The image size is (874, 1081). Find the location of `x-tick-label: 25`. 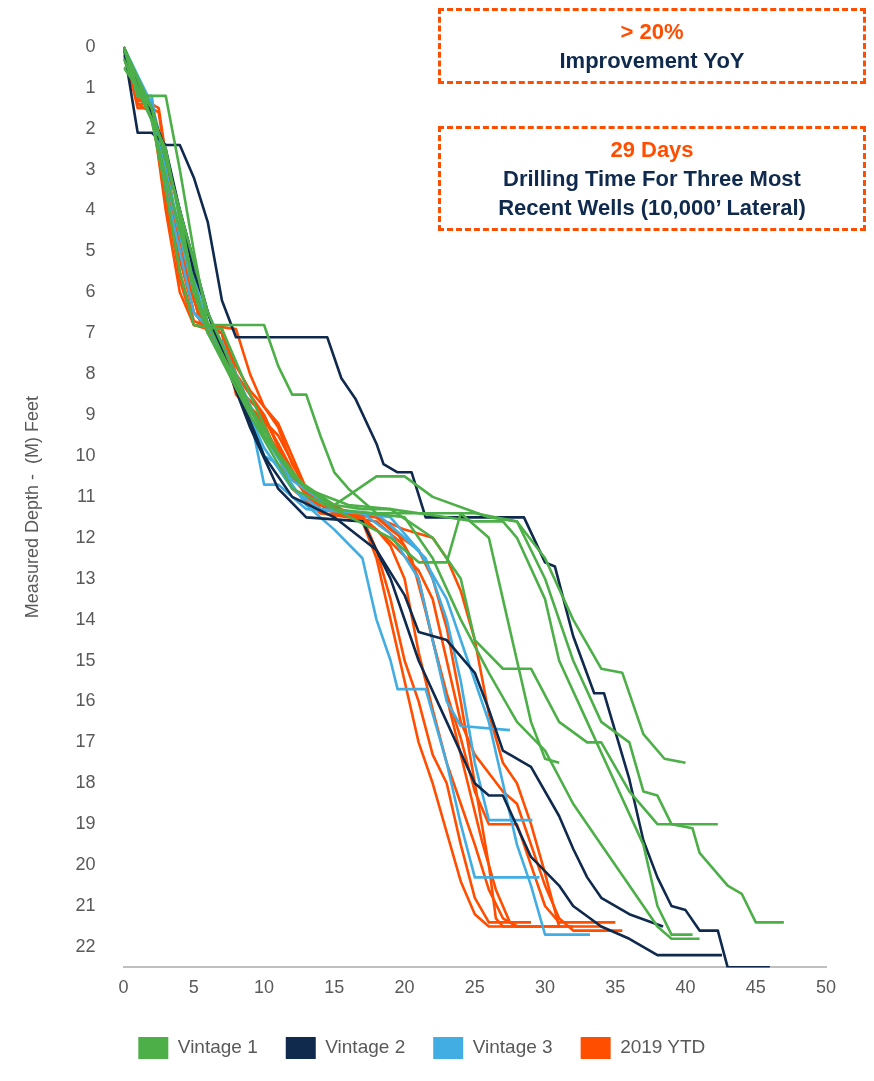

x-tick-label: 25 is located at coordinates (474, 987).